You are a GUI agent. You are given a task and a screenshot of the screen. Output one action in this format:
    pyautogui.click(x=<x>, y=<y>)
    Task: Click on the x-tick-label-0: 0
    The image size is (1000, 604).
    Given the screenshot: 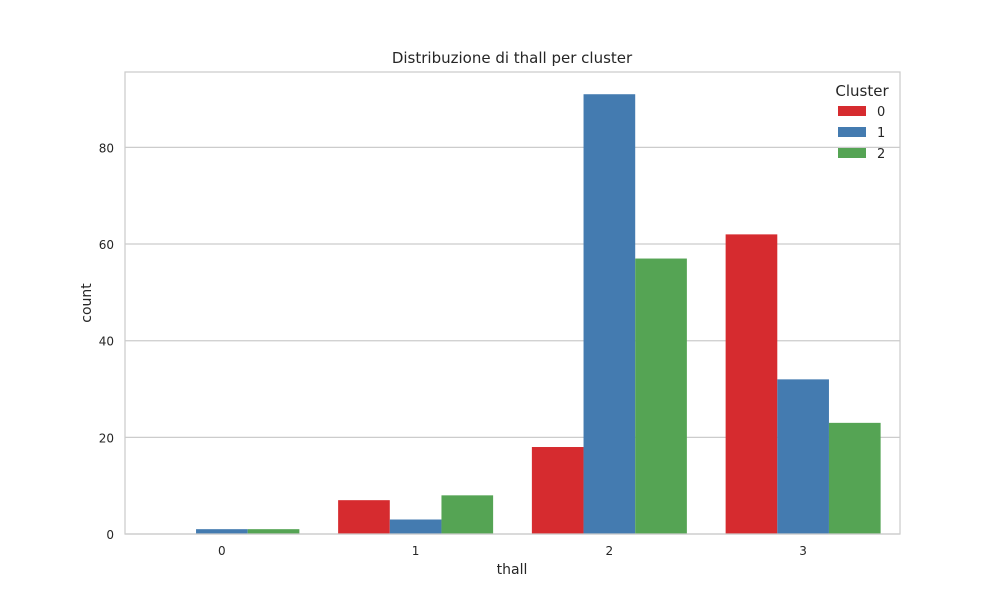 What is the action you would take?
    pyautogui.click(x=222, y=551)
    